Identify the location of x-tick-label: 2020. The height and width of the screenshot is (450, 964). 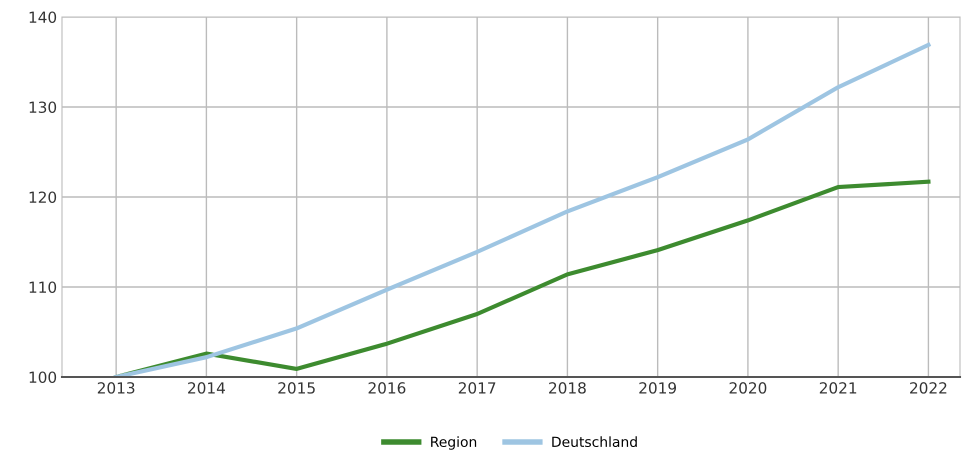
(748, 388).